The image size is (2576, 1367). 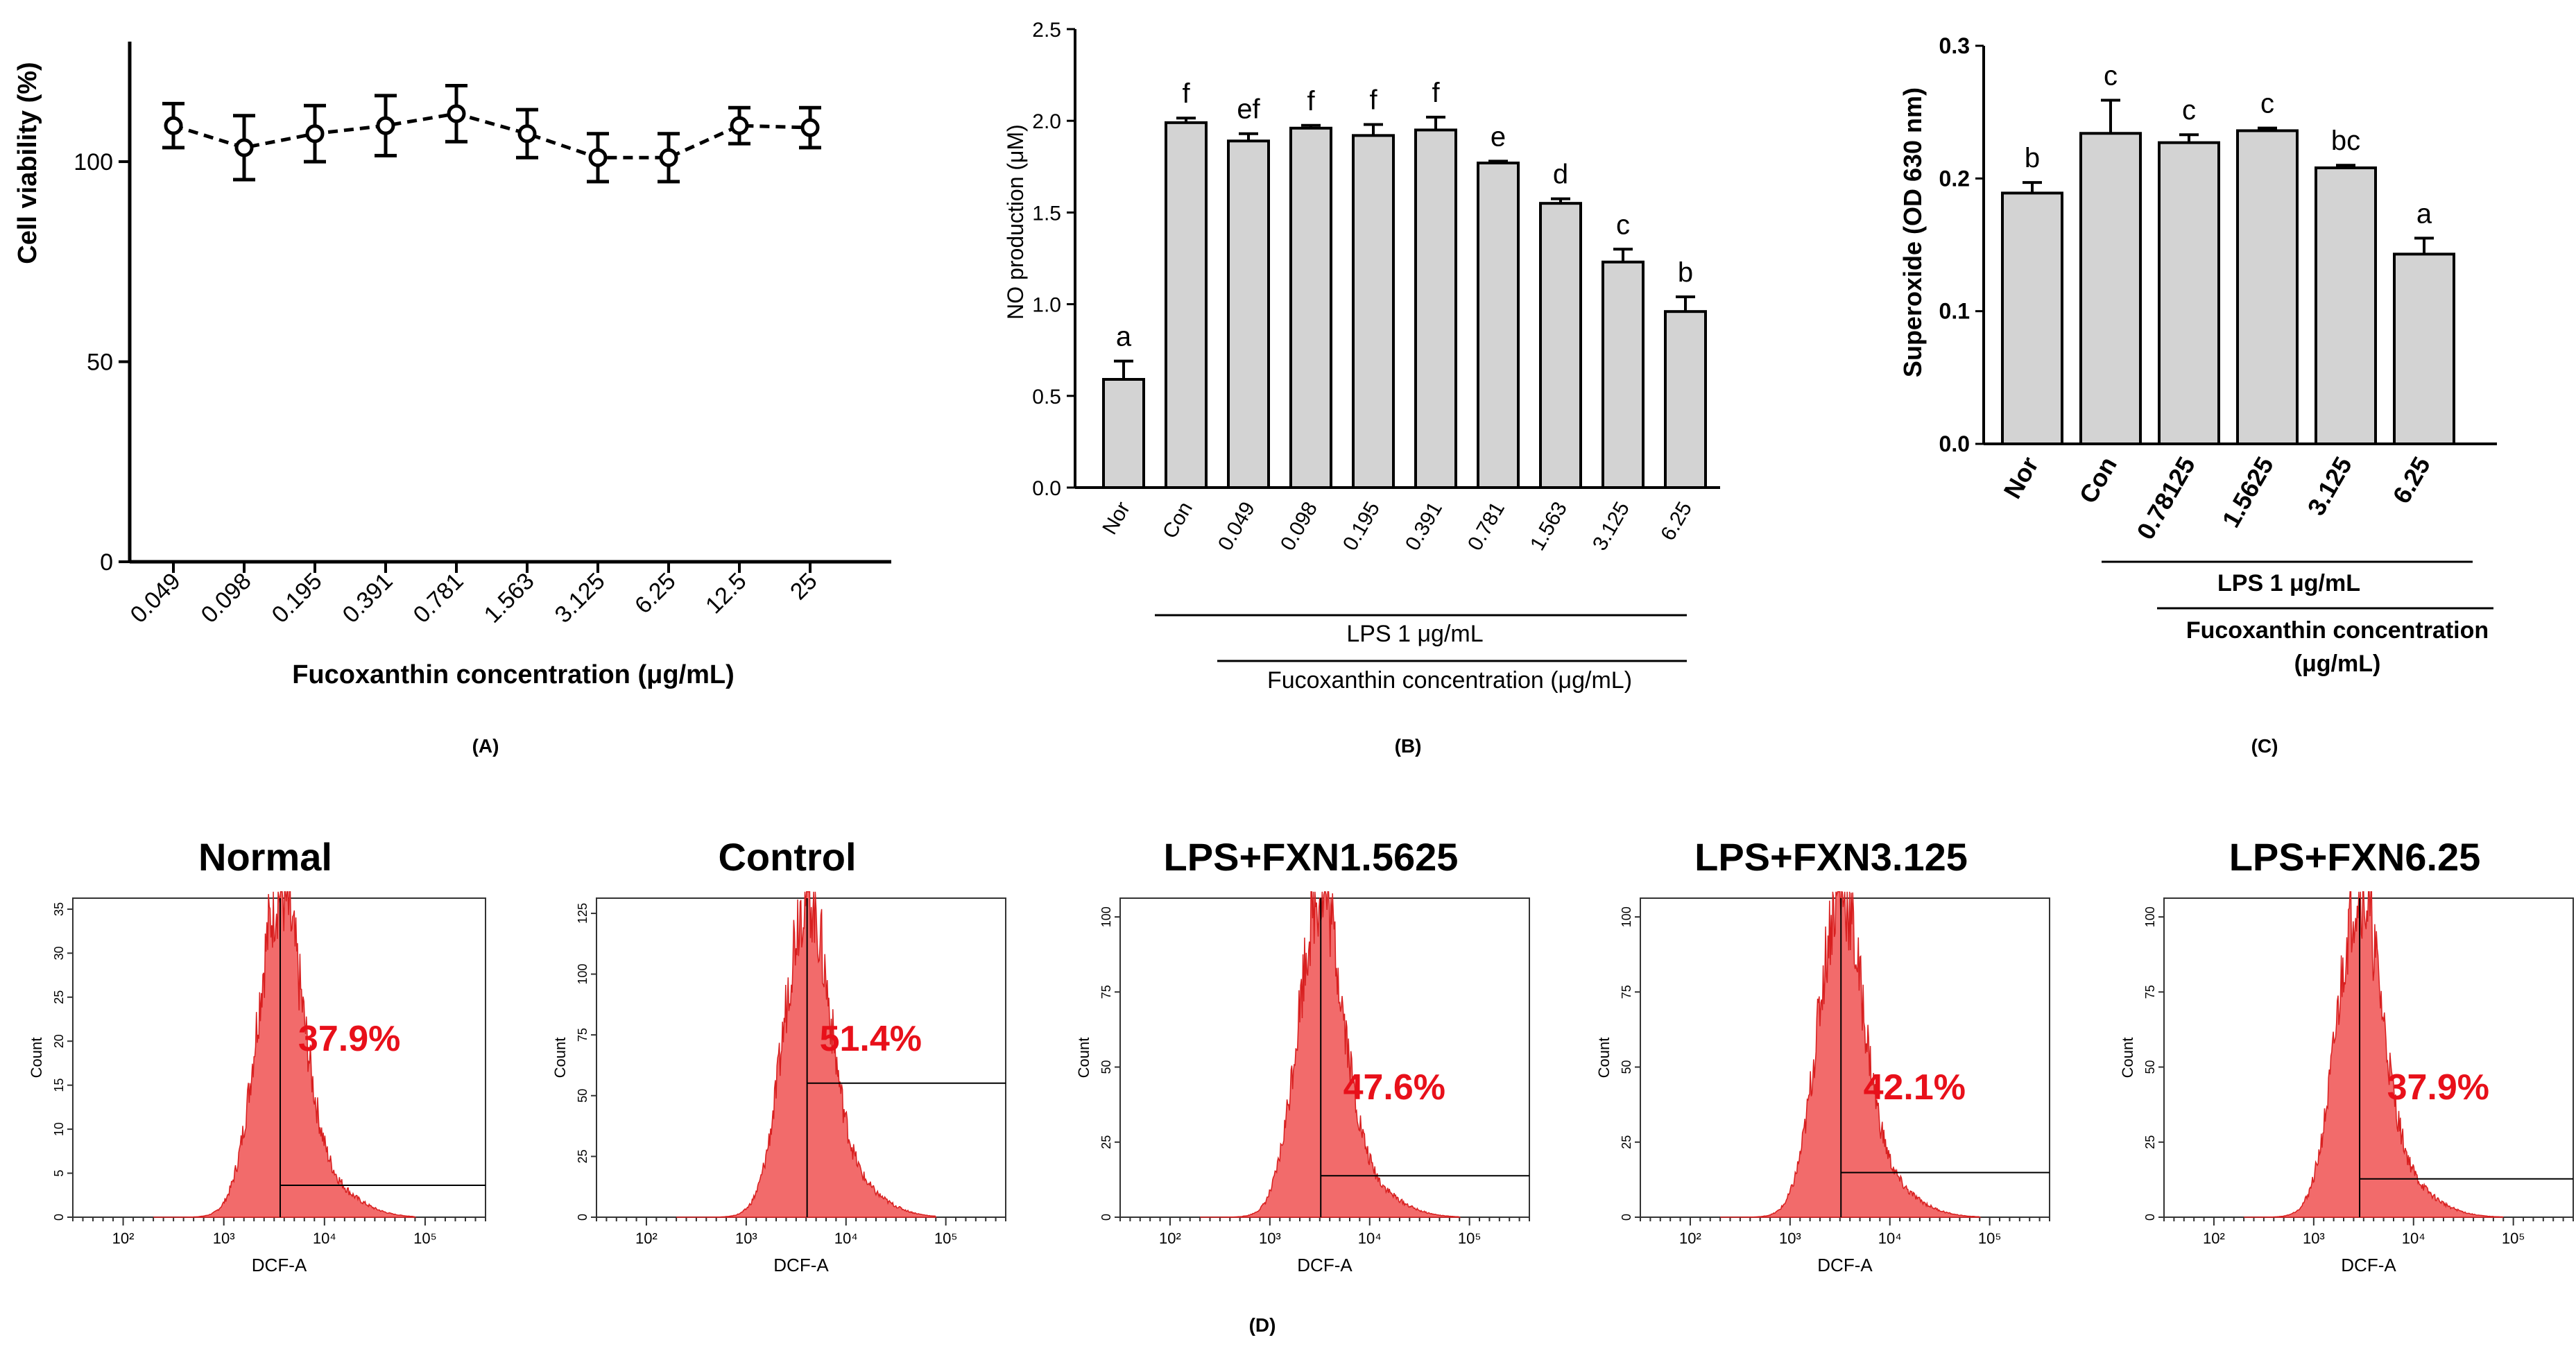 I want to click on y-tick-label: 1.5, so click(x=1046, y=213).